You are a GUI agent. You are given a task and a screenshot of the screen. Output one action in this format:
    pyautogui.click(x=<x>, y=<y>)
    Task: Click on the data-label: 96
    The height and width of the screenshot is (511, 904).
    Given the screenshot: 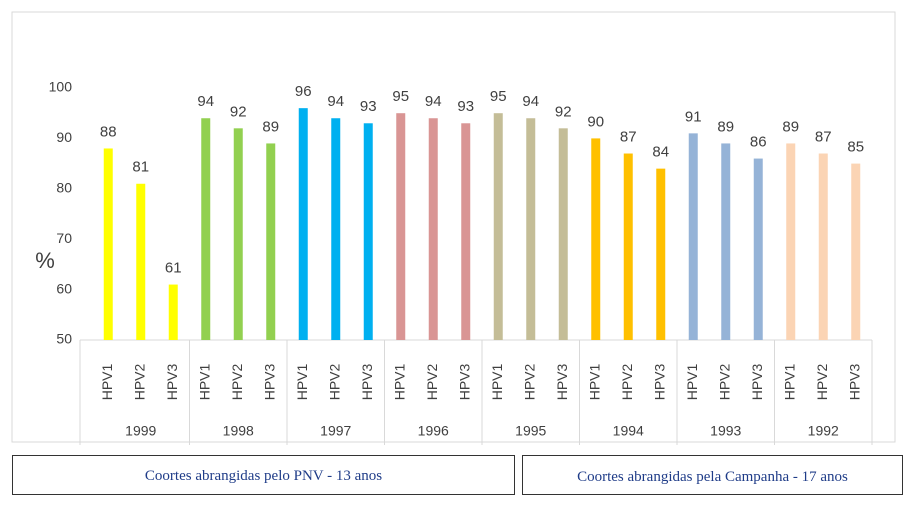 What is the action you would take?
    pyautogui.click(x=303, y=91)
    